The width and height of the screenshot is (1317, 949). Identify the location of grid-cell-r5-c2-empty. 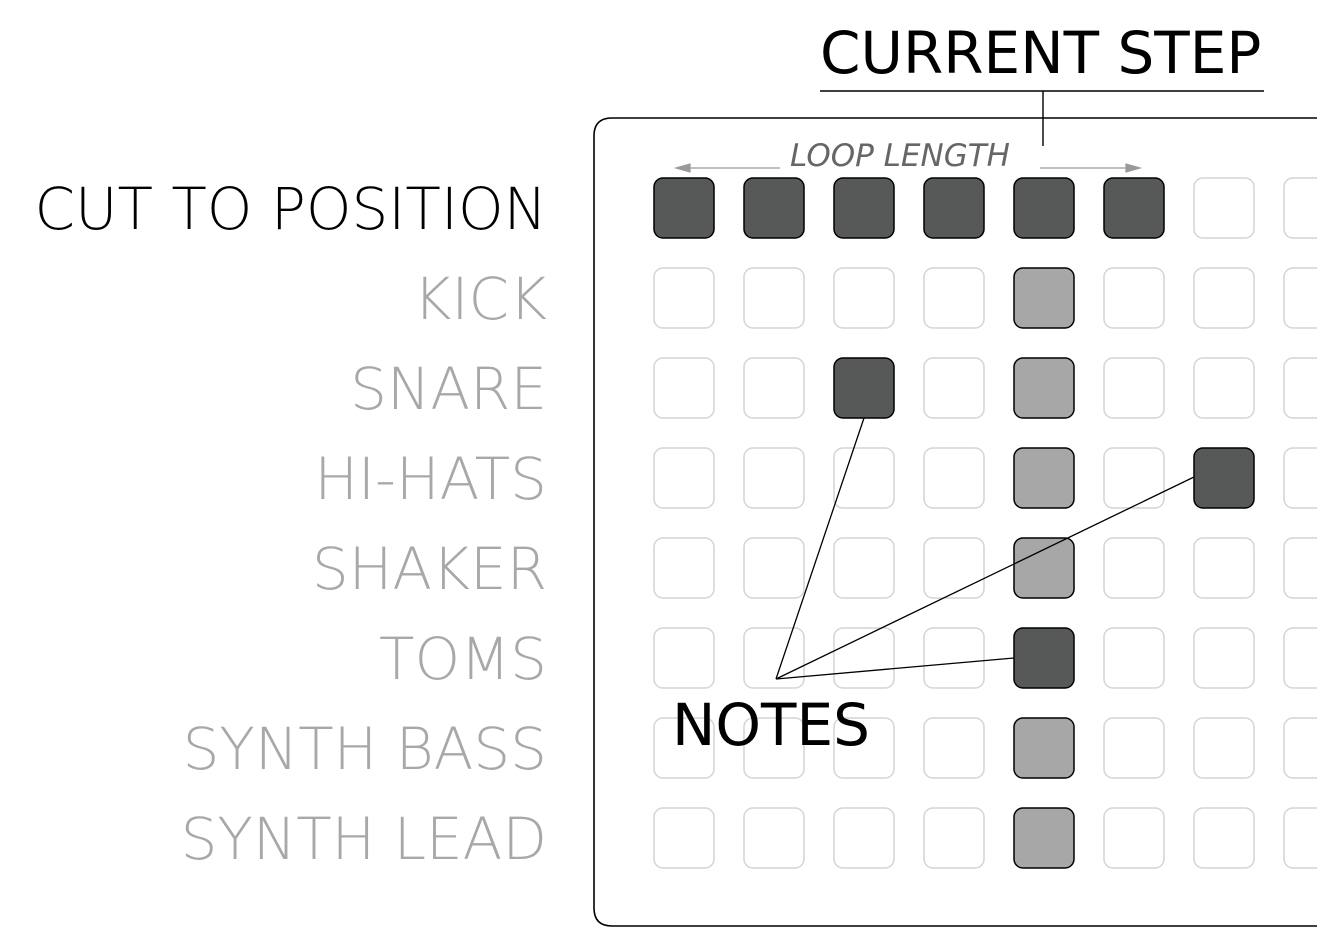
(774, 568).